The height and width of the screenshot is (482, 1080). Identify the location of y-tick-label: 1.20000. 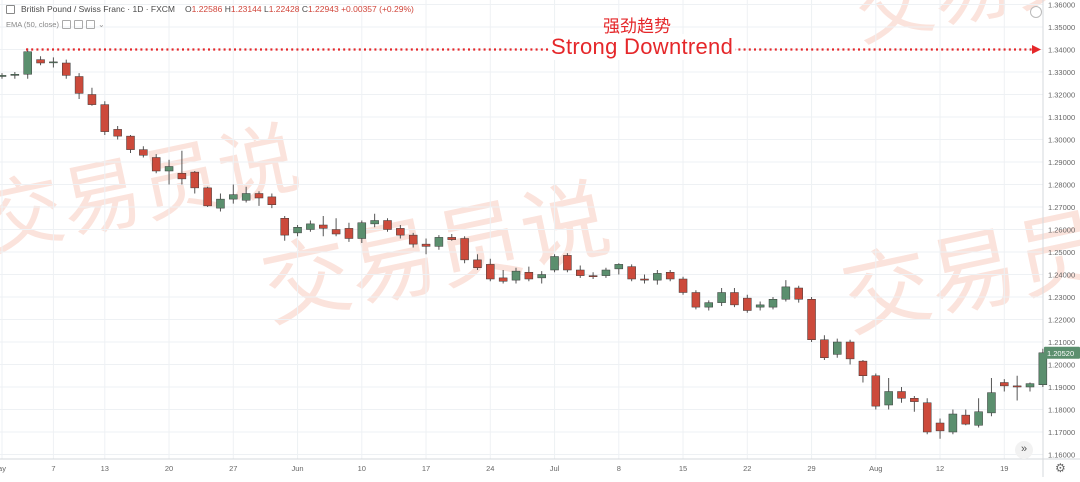
(1061, 365).